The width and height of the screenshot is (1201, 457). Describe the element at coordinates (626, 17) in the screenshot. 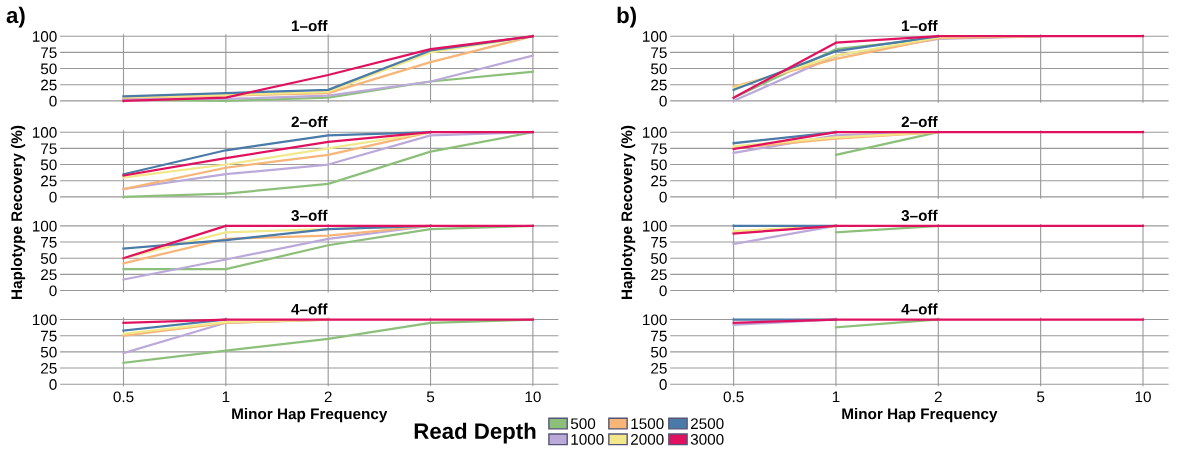

I see `text: b)` at that location.